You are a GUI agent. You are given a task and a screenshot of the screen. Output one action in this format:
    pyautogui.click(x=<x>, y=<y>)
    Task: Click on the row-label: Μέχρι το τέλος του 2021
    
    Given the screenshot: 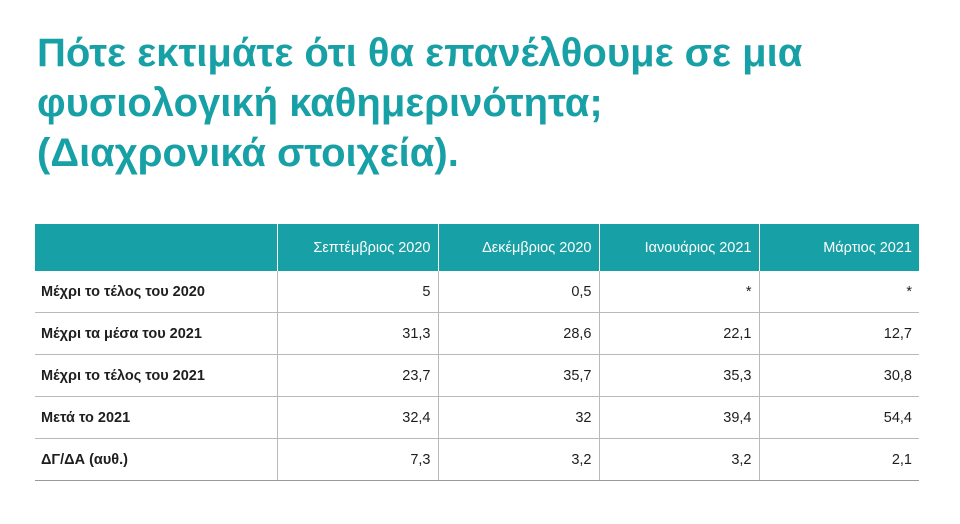 What is the action you would take?
    pyautogui.click(x=156, y=375)
    